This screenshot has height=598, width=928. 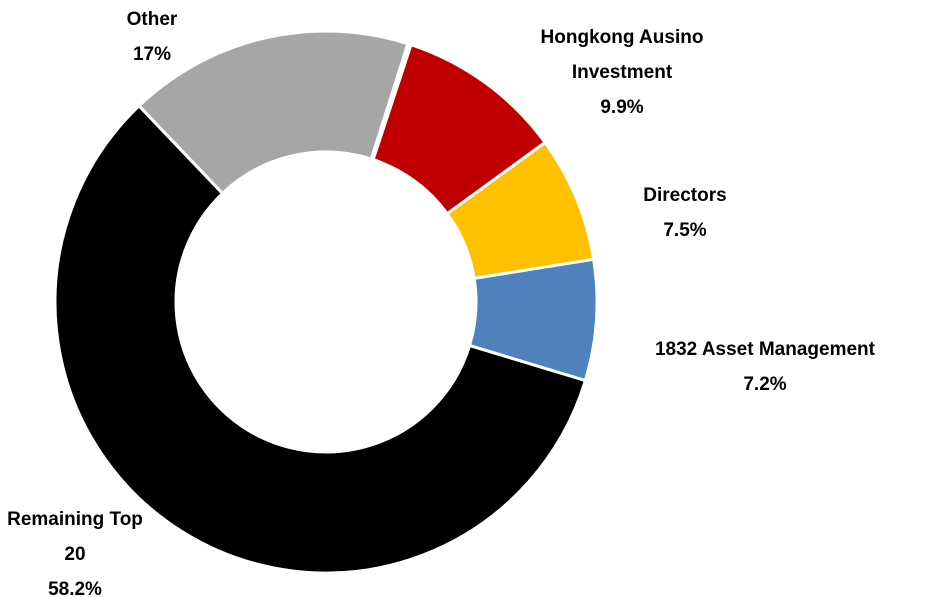 What do you see at coordinates (622, 55) in the screenshot?
I see `slice-name: Hongkong Ausino Investment` at bounding box center [622, 55].